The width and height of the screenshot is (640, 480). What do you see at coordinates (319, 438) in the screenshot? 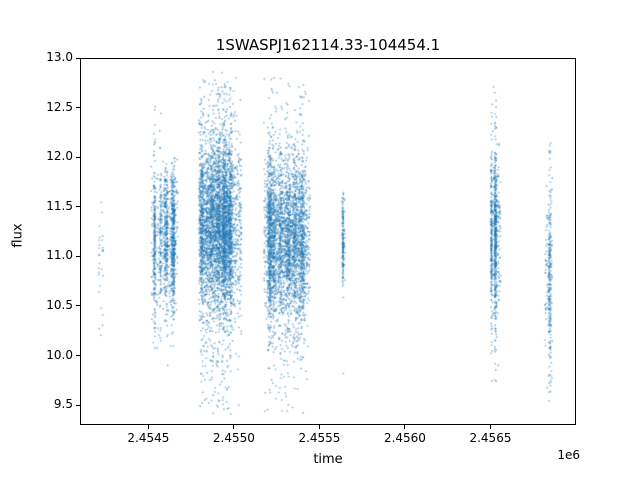
I see `x-tick-label: 2.4555` at bounding box center [319, 438].